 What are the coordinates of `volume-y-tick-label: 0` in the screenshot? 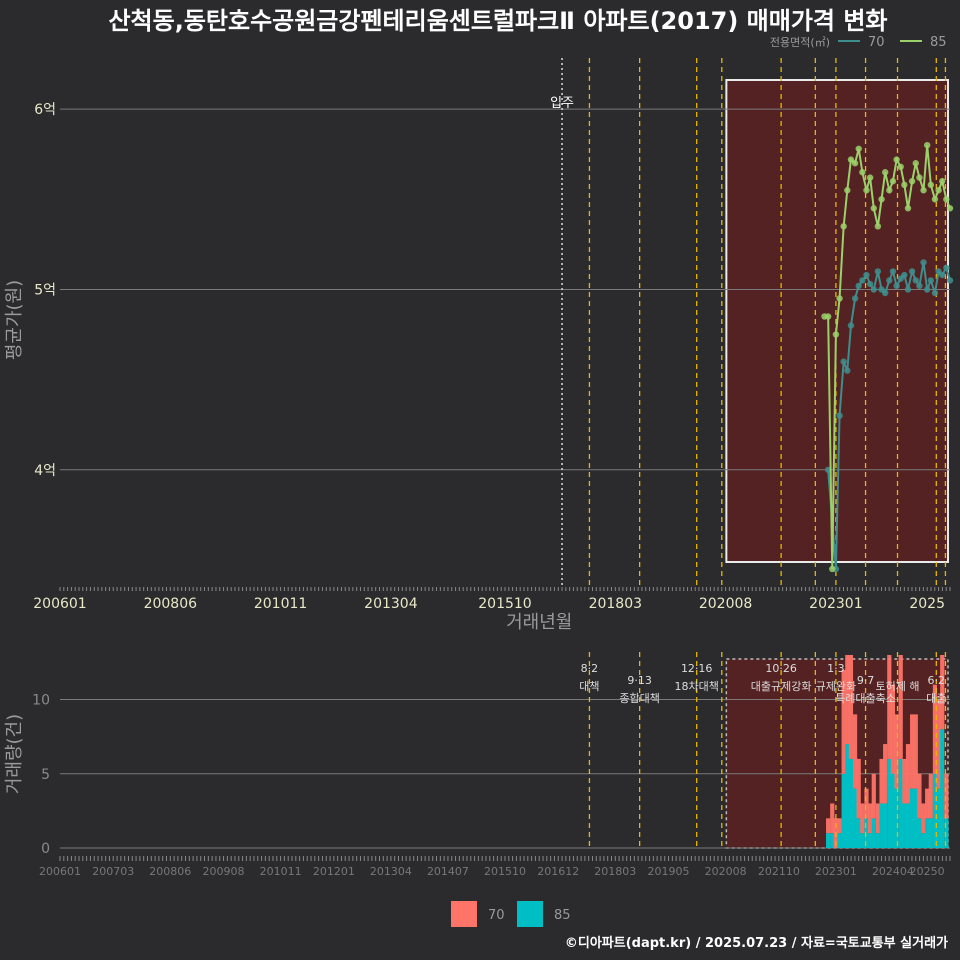 It's located at (45, 849).